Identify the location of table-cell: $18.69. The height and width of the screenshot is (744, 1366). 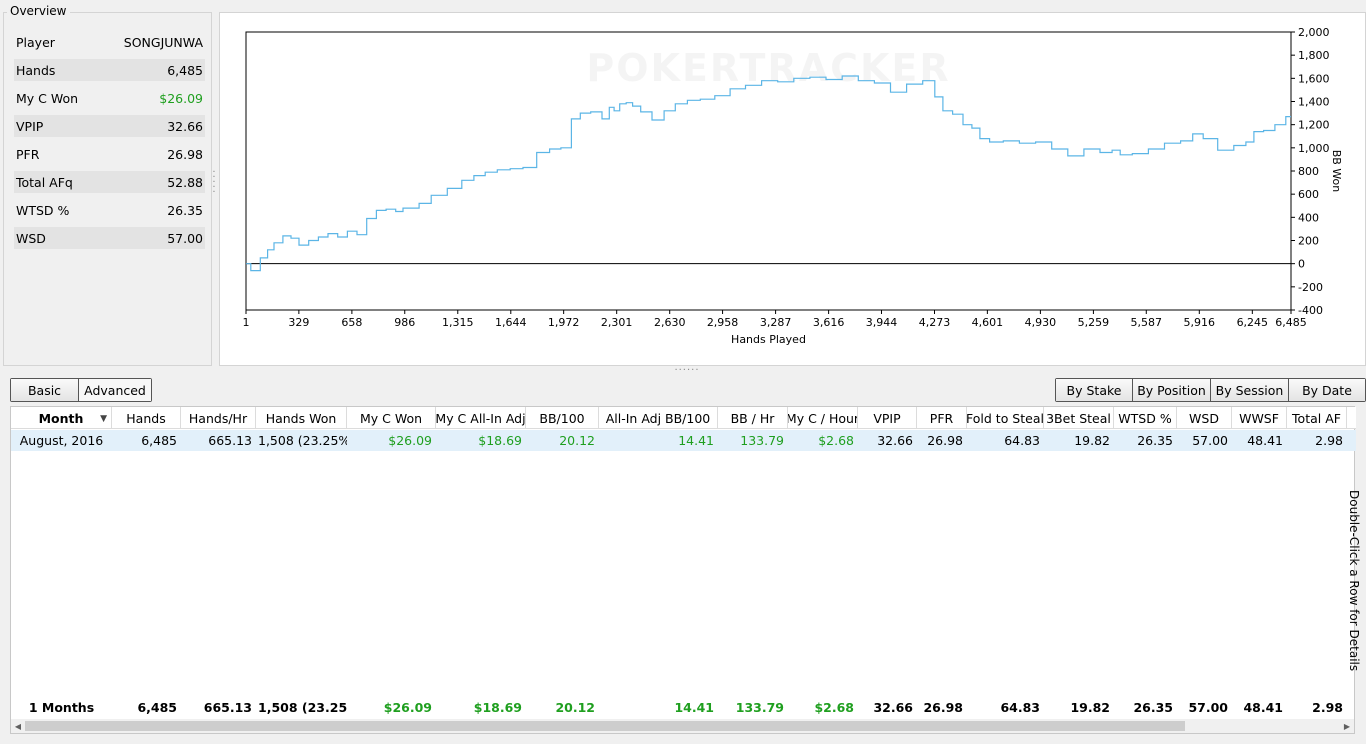
(500, 440).